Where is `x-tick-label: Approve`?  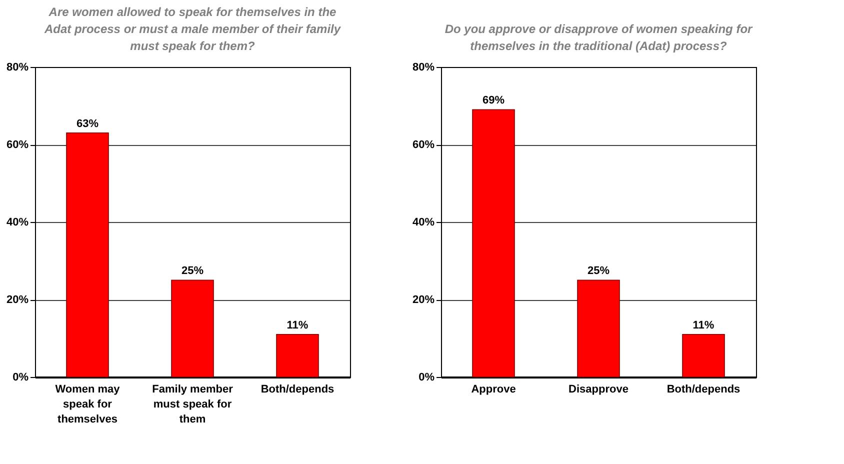
x-tick-label: Approve is located at coordinates (493, 390).